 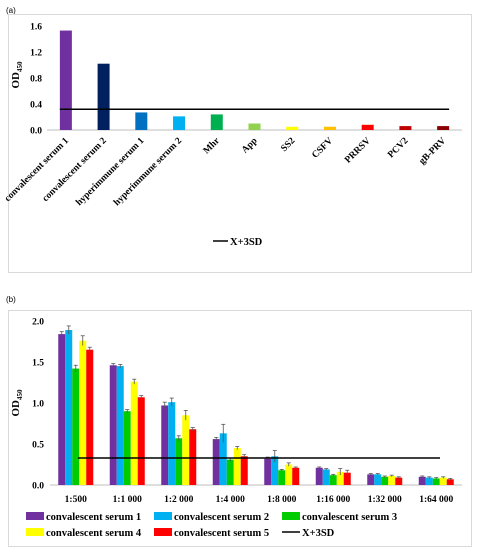 I want to click on chart-a-xtick: convalescent serum 1, so click(x=37, y=170).